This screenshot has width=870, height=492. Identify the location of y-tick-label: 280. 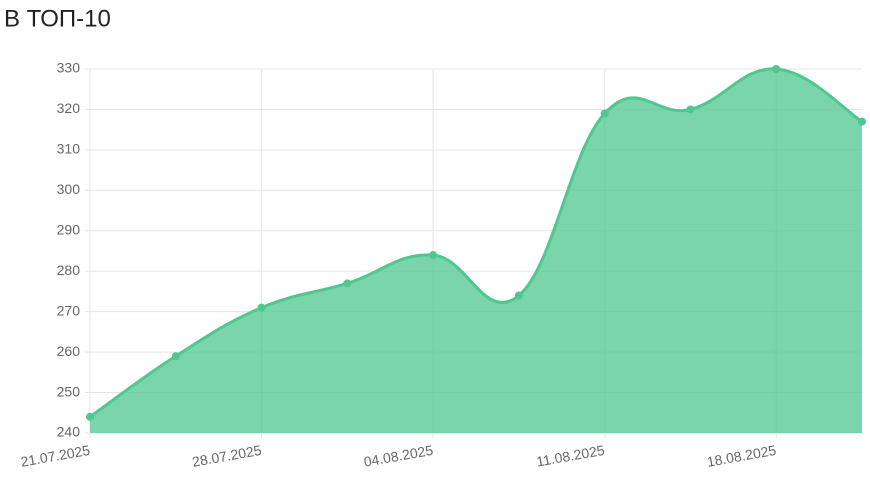
(69, 270).